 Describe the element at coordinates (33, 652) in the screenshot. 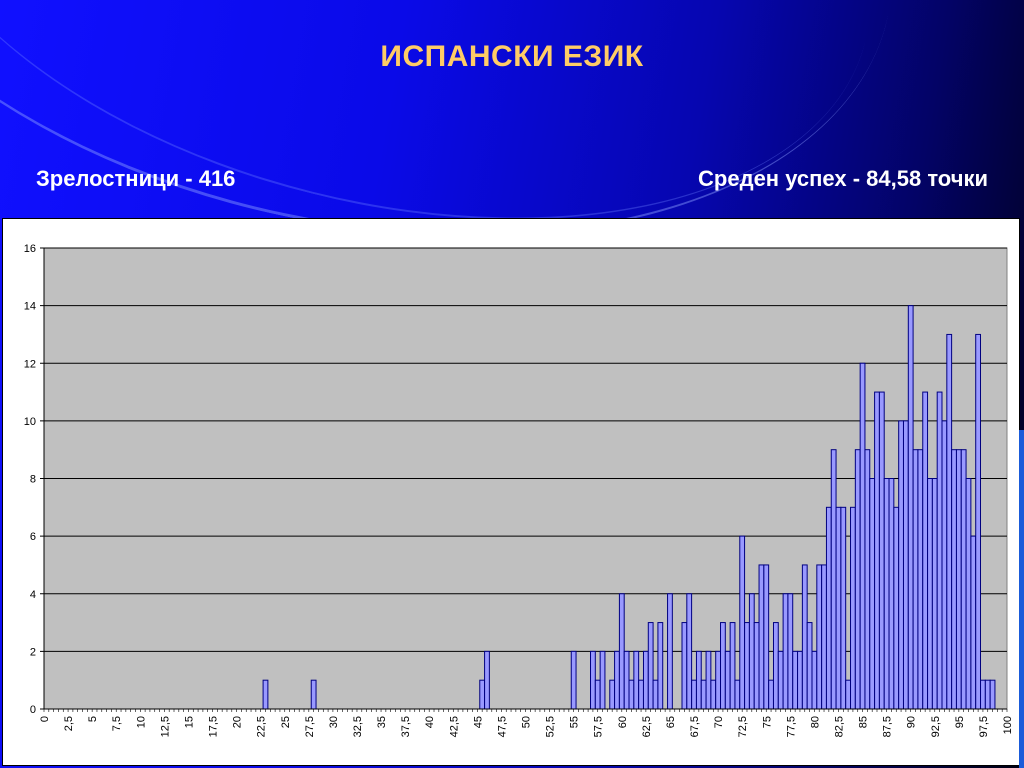

I see `y-tick-label: 2` at that location.